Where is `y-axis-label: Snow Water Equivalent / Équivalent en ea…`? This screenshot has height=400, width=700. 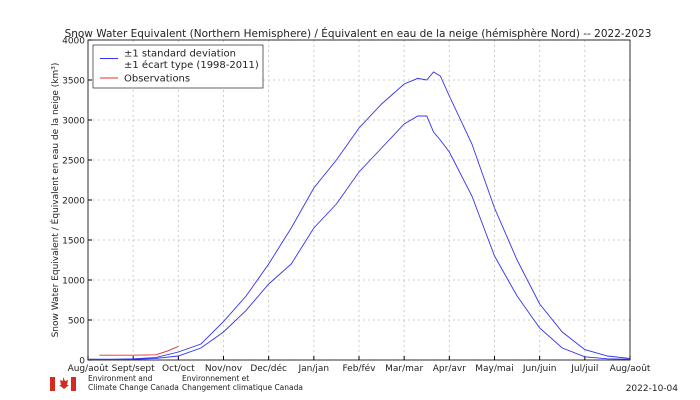 y-axis-label: Snow Water Equivalent / Équivalent en ea… is located at coordinates (55, 200).